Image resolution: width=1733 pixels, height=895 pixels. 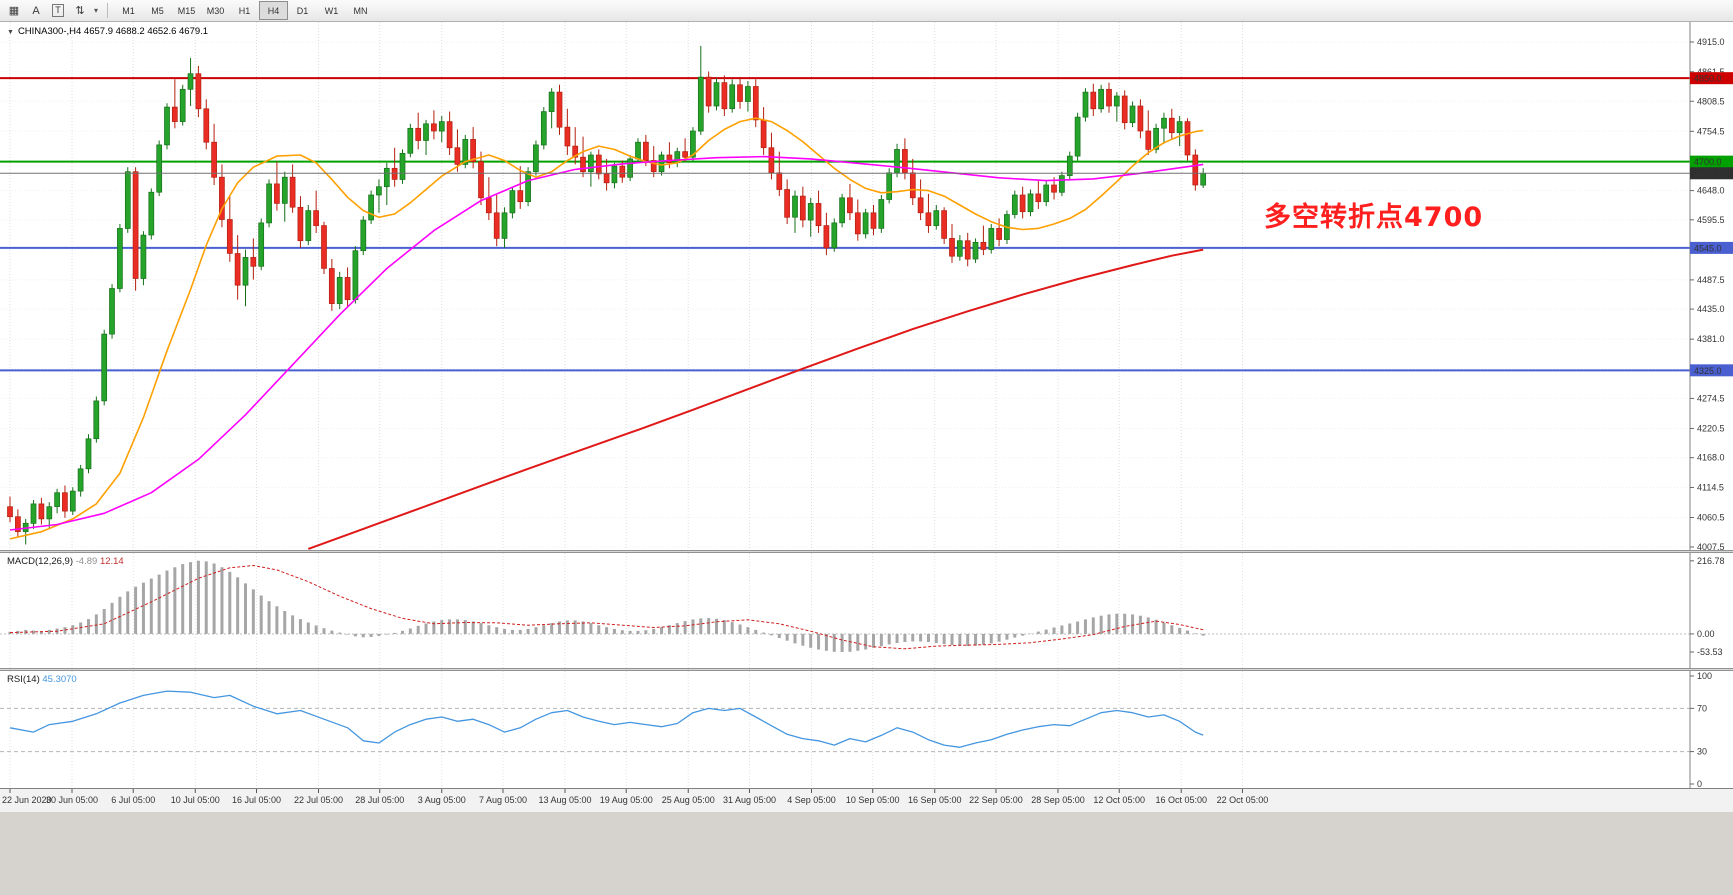 What do you see at coordinates (186, 10) in the screenshot?
I see `timeframe-m15: M15` at bounding box center [186, 10].